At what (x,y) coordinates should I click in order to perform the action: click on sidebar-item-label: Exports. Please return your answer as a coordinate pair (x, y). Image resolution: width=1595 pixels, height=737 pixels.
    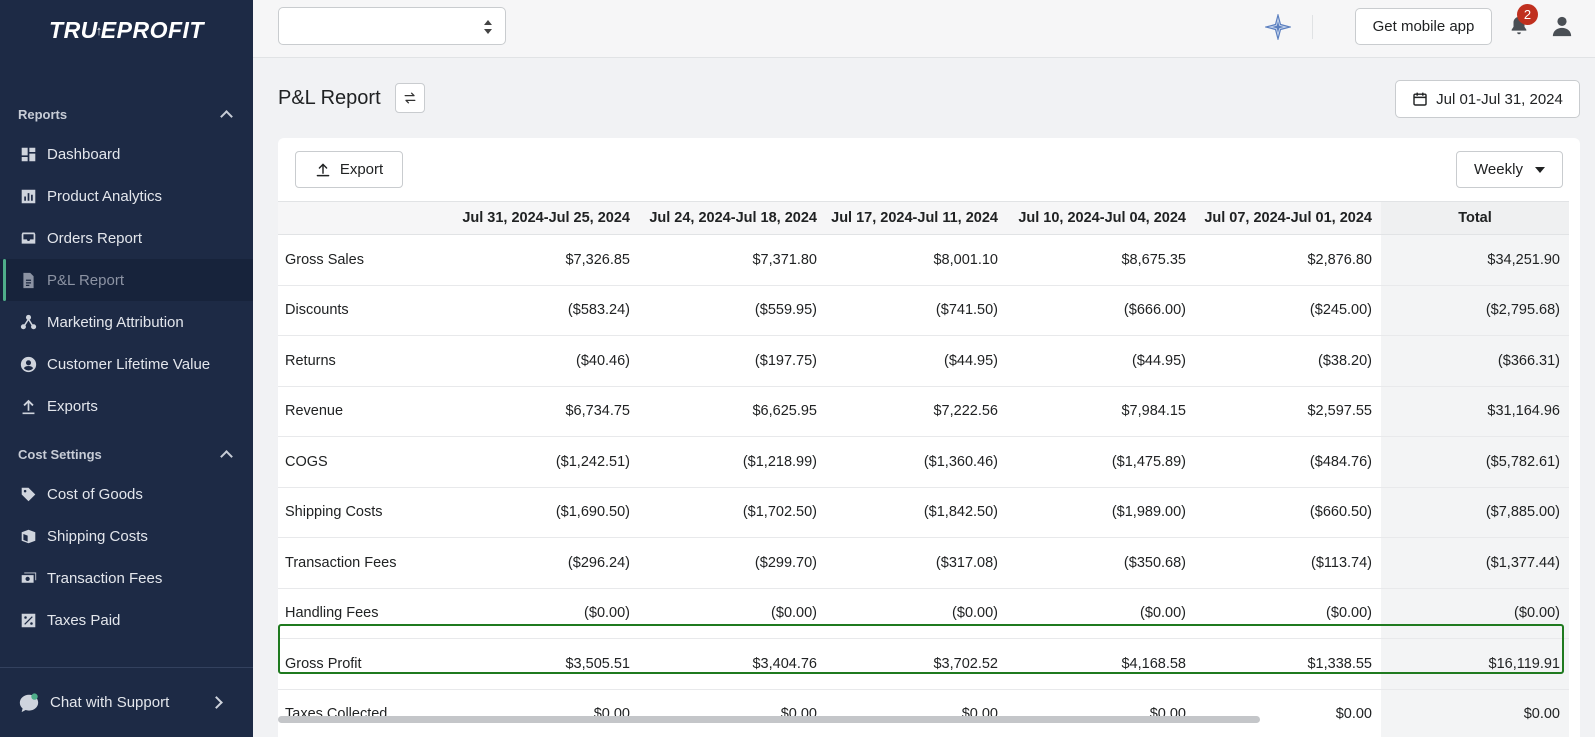
    Looking at the image, I should click on (72, 406).